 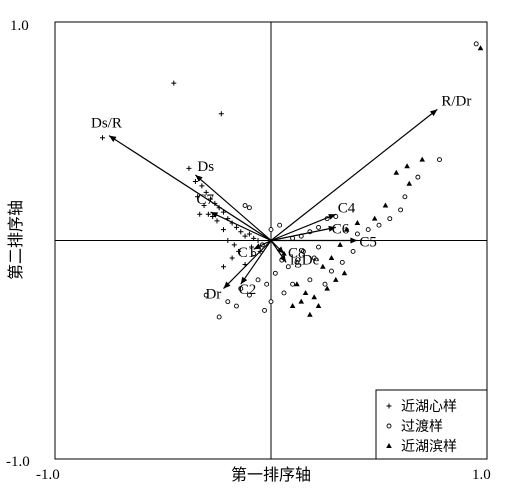 I want to click on vector-label-c4: C4, so click(x=347, y=208).